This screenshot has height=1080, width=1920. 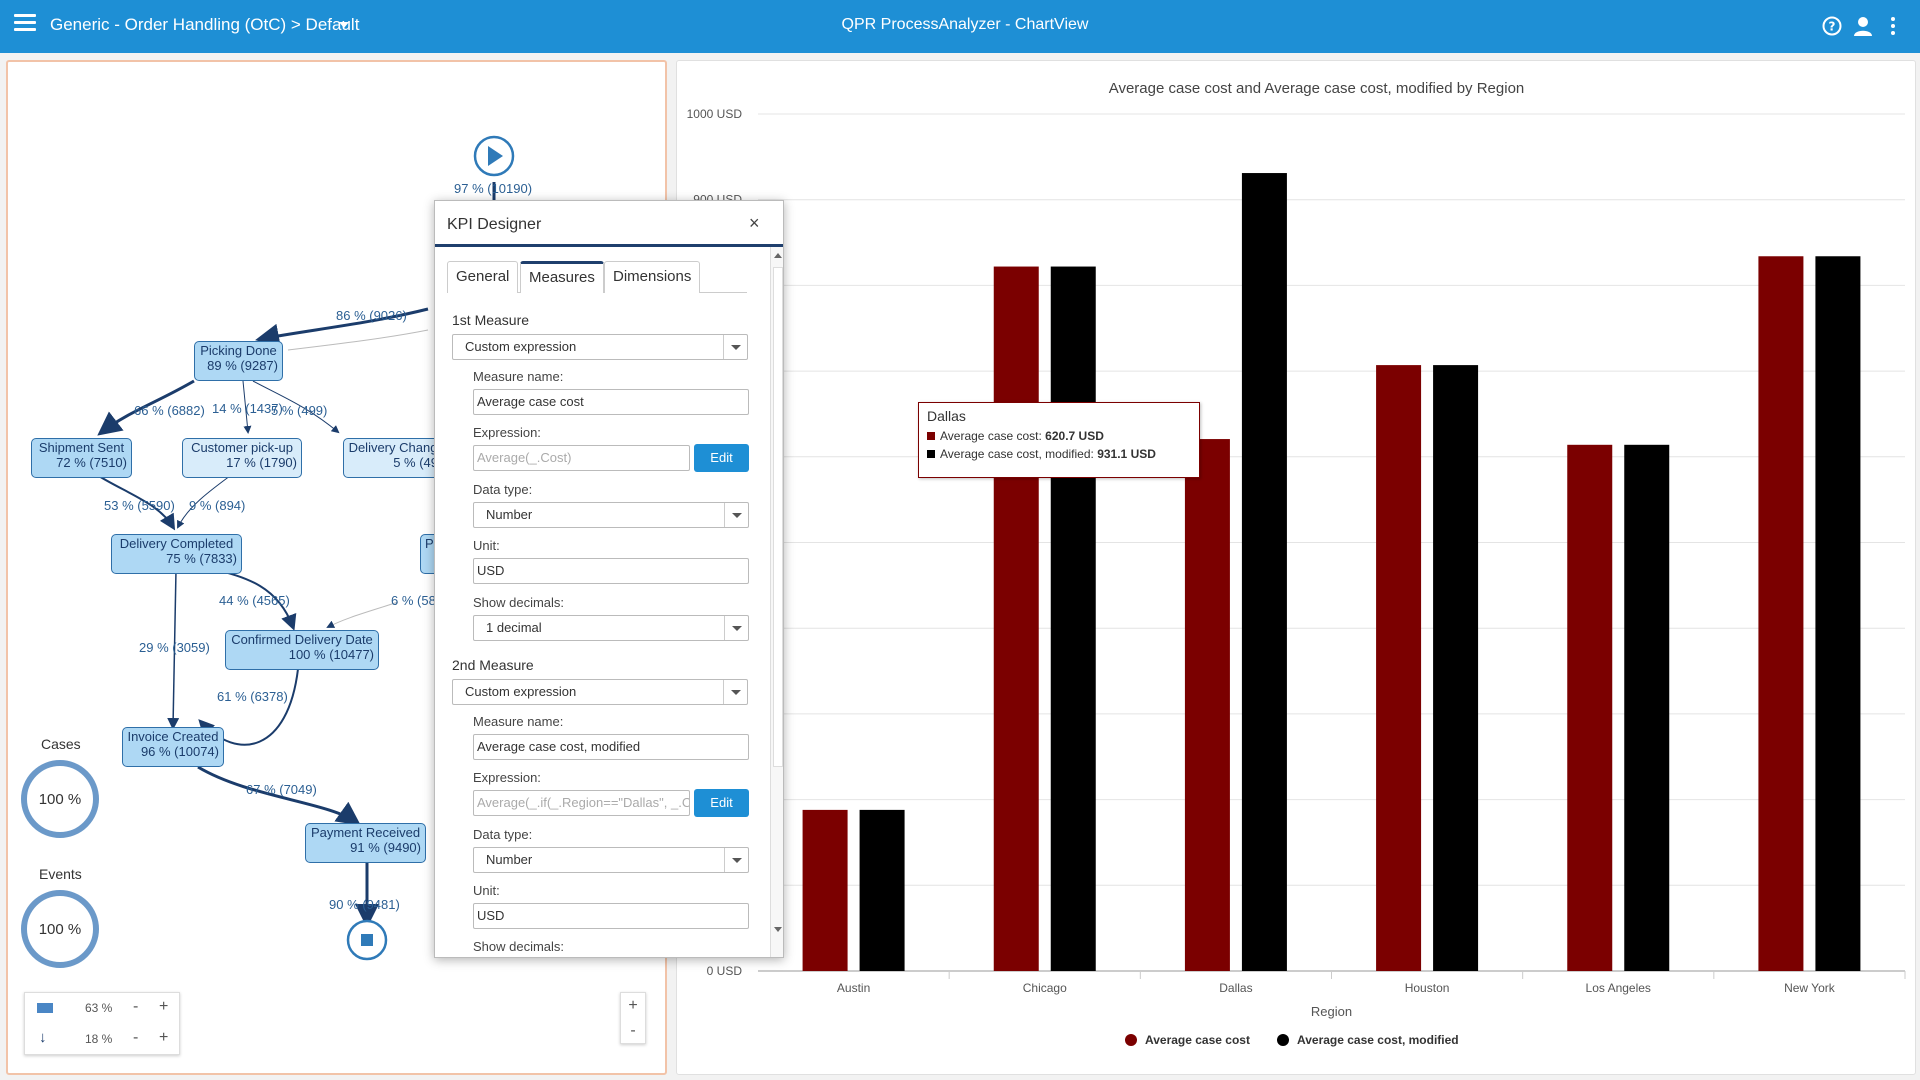 I want to click on tab-general: General, so click(x=483, y=277).